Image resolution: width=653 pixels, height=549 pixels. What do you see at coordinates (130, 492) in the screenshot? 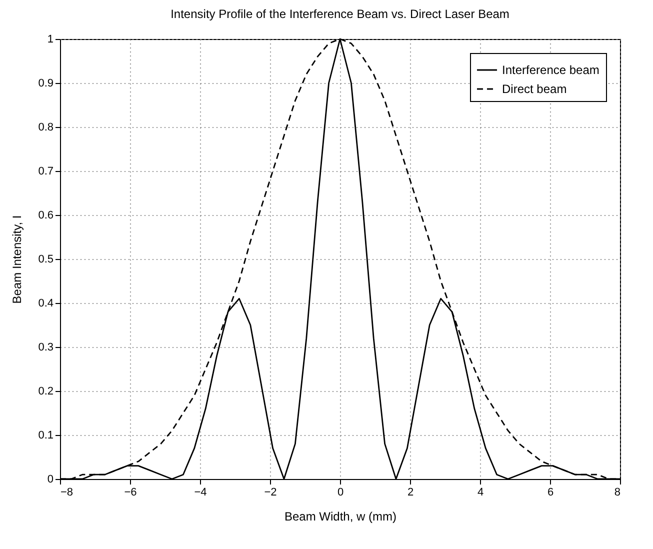
I see `x-tick-label: −6` at bounding box center [130, 492].